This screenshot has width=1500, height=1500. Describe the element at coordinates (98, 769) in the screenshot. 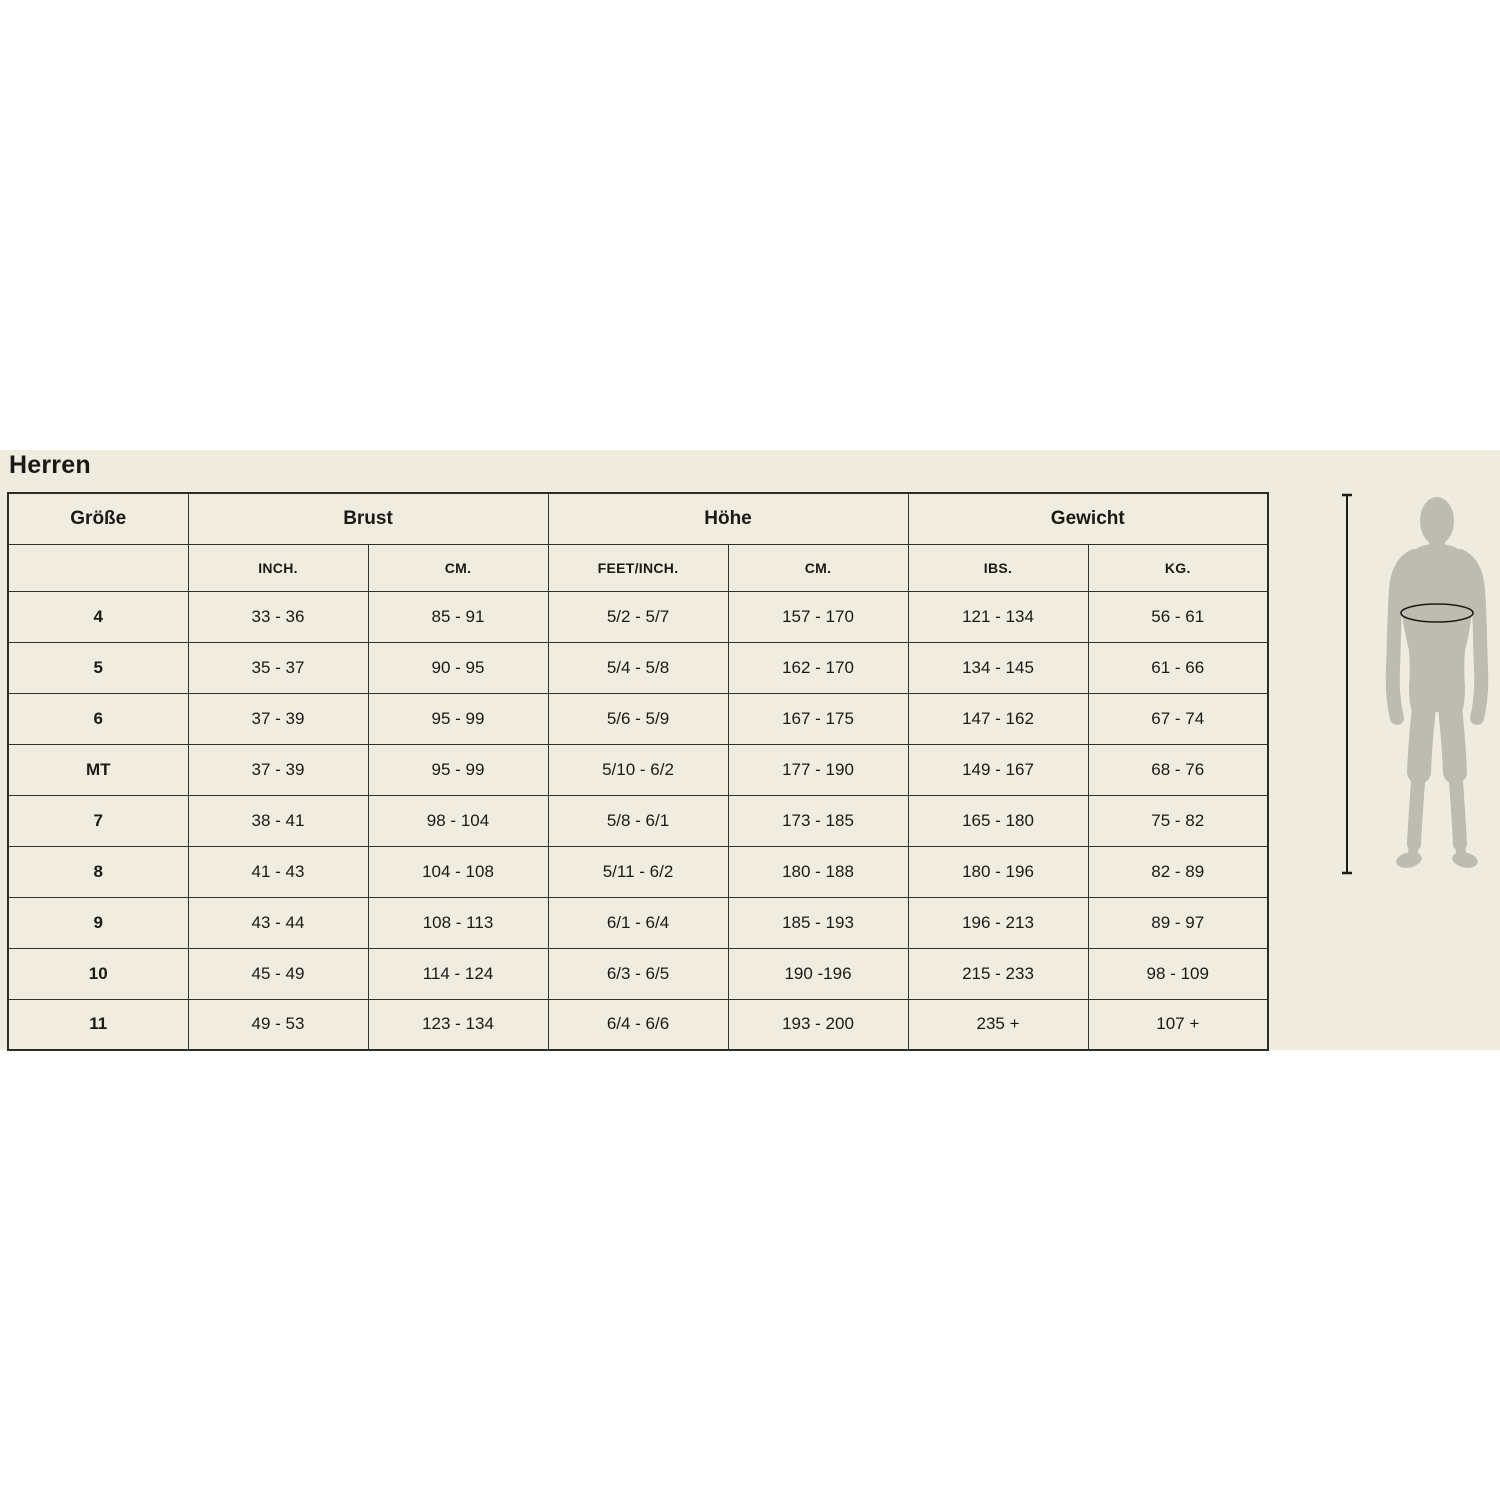

I see `size-cell: MT` at that location.